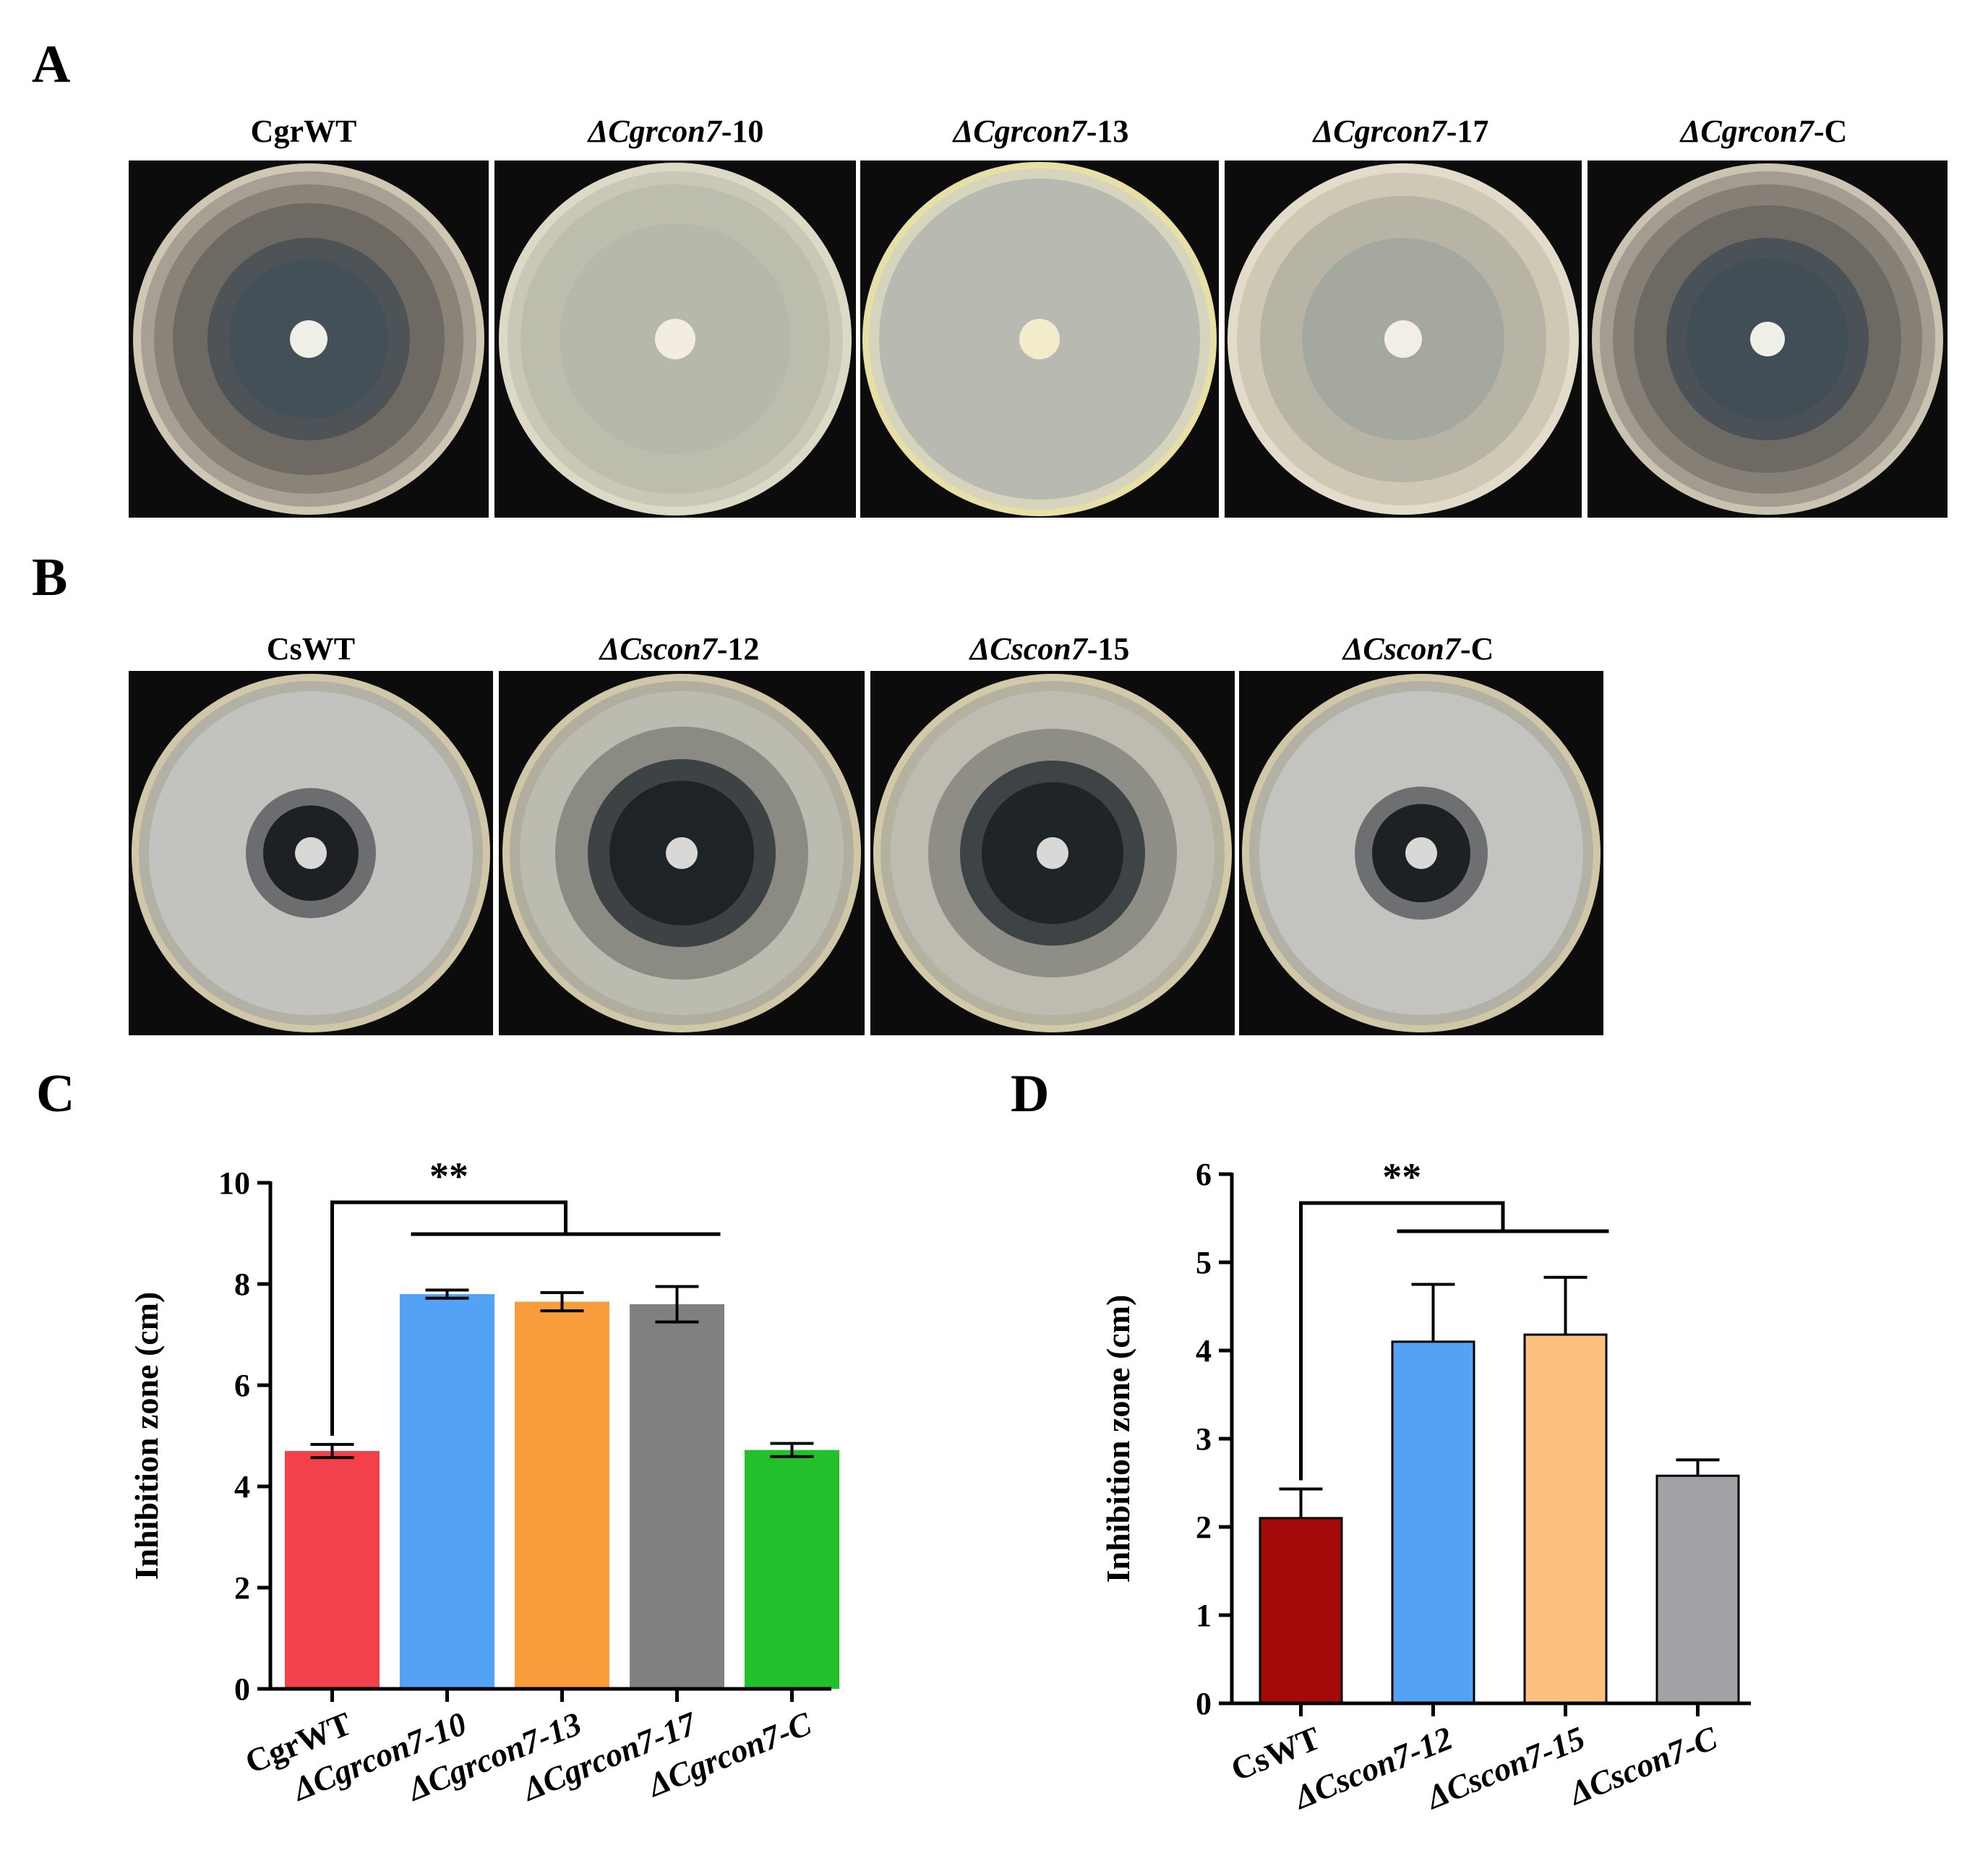 Image resolution: width=1988 pixels, height=1866 pixels. What do you see at coordinates (1764, 131) in the screenshot?
I see `panel-a-label-5: ΔCgrcon7-C` at bounding box center [1764, 131].